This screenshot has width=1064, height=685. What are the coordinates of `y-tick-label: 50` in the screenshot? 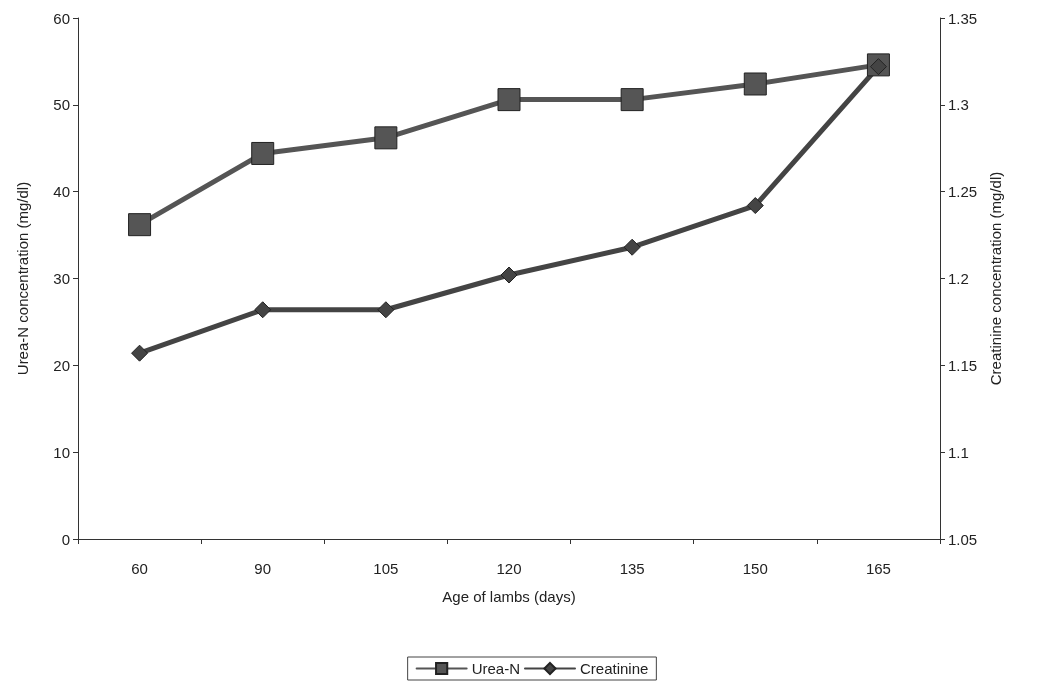 It's located at (61, 105).